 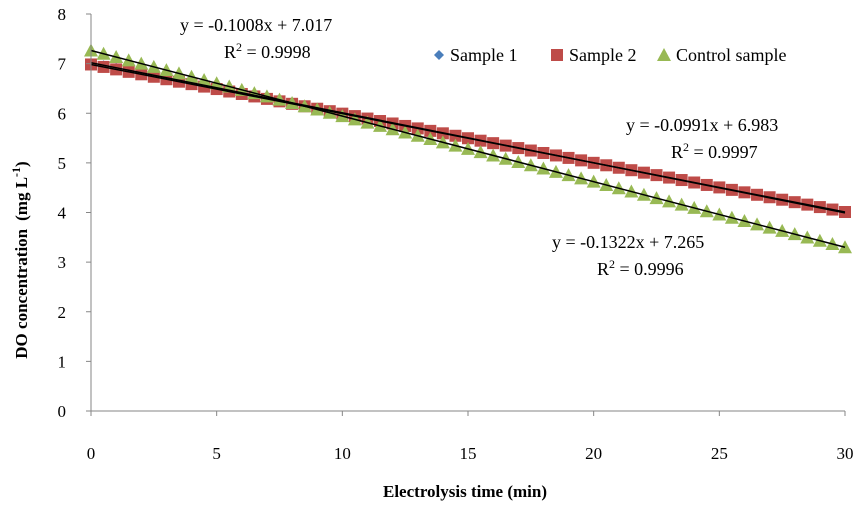 I want to click on x-tick-label: 20, so click(x=593, y=453).